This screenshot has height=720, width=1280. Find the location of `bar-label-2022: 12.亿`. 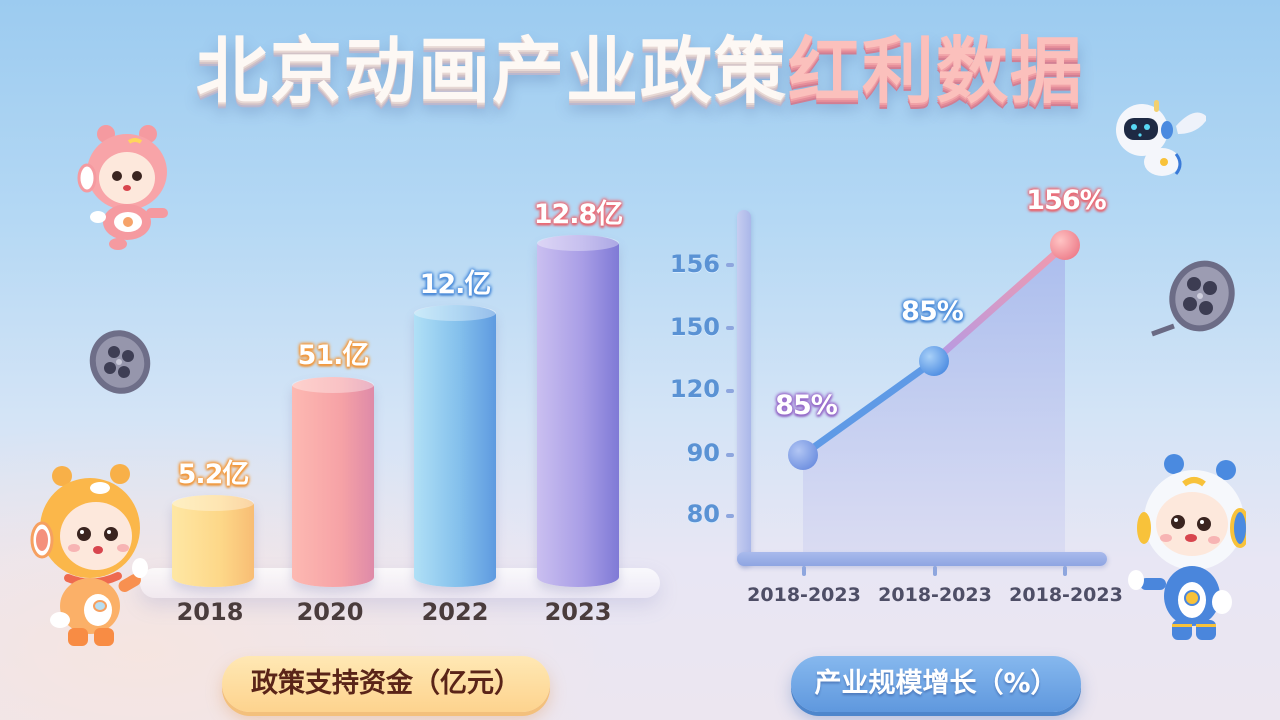

bar-label-2022: 12.亿 is located at coordinates (455, 284).